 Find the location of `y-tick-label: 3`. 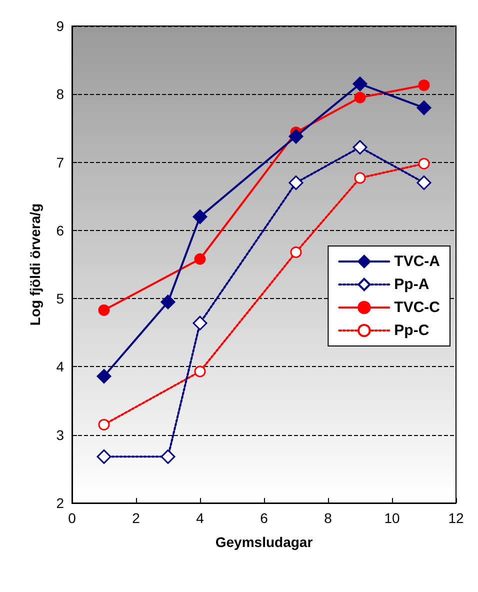

y-tick-label: 3 is located at coordinates (60, 434).